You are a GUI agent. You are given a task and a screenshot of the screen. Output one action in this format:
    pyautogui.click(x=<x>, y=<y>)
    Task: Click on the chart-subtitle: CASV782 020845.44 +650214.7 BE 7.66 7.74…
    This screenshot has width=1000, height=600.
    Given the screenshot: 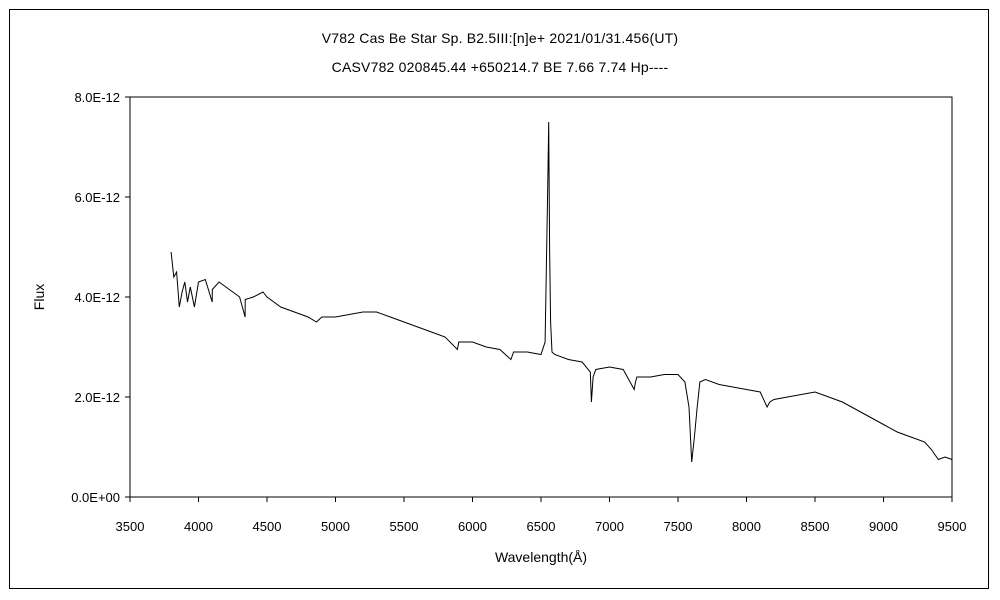 What is the action you would take?
    pyautogui.click(x=500, y=67)
    